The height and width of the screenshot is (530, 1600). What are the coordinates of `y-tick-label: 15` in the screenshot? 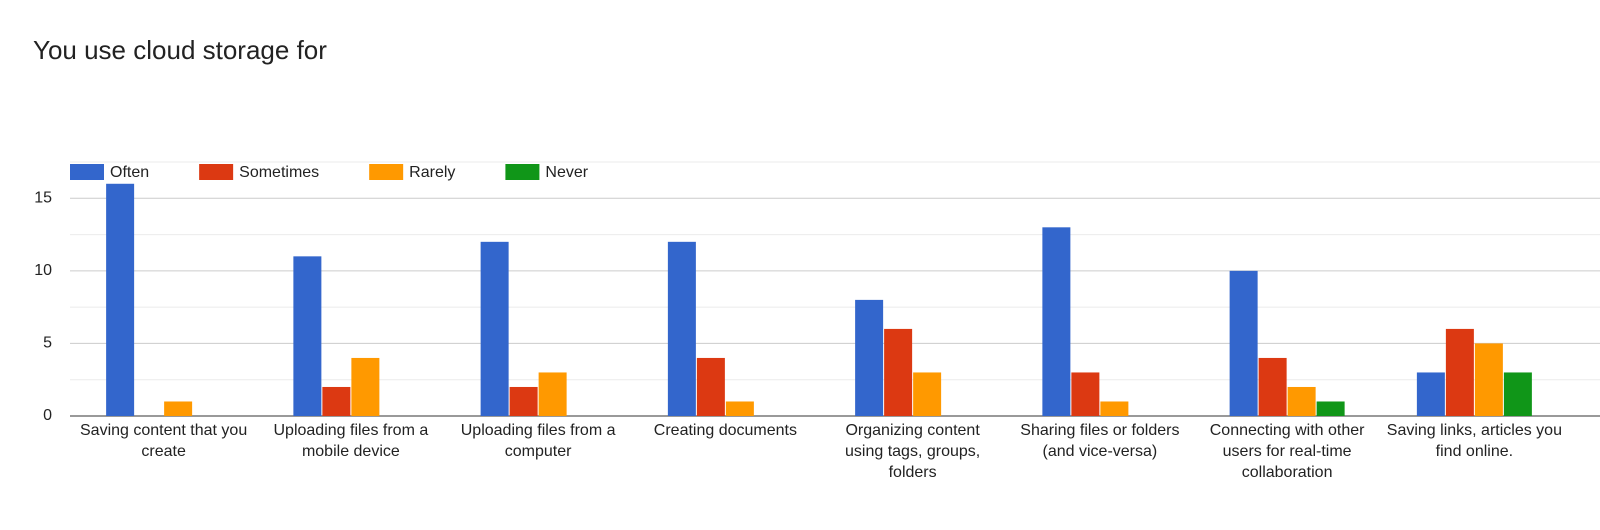 It's located at (43, 198).